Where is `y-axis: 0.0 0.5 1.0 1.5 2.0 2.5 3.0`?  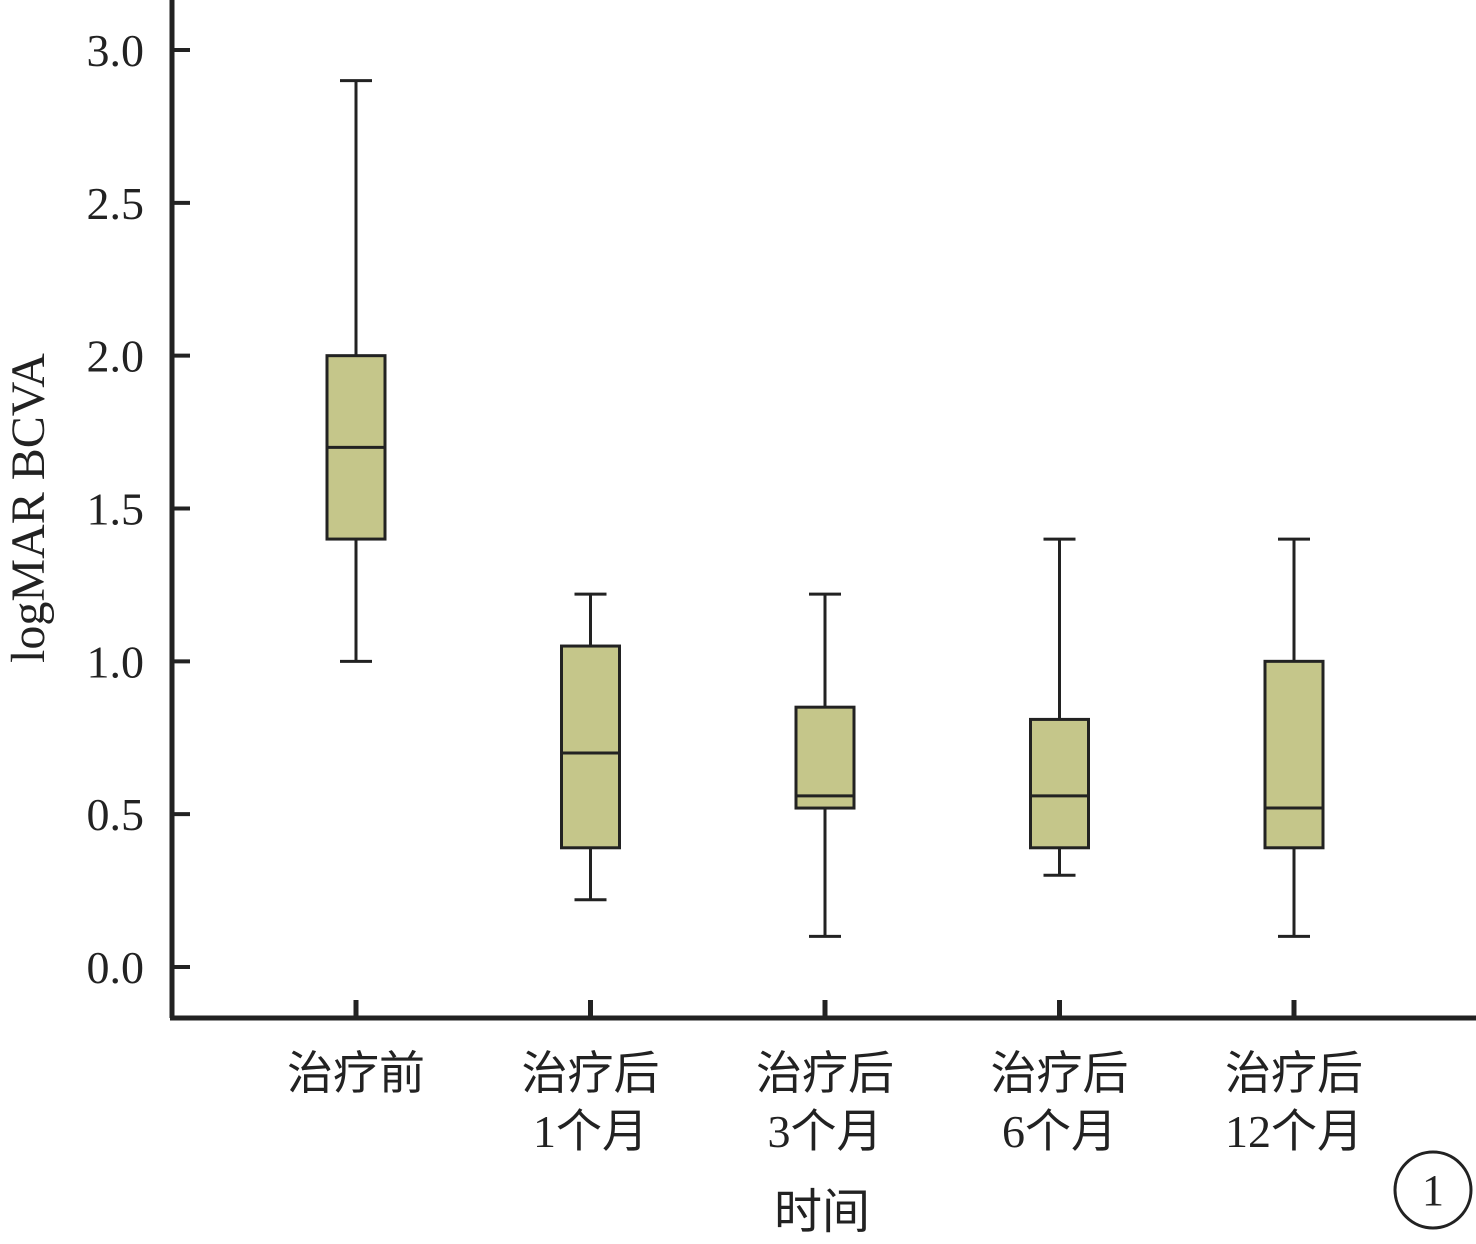
y-axis: 0.0 0.5 1.0 1.5 2.0 2.5 3.0 is located at coordinates (138, 509).